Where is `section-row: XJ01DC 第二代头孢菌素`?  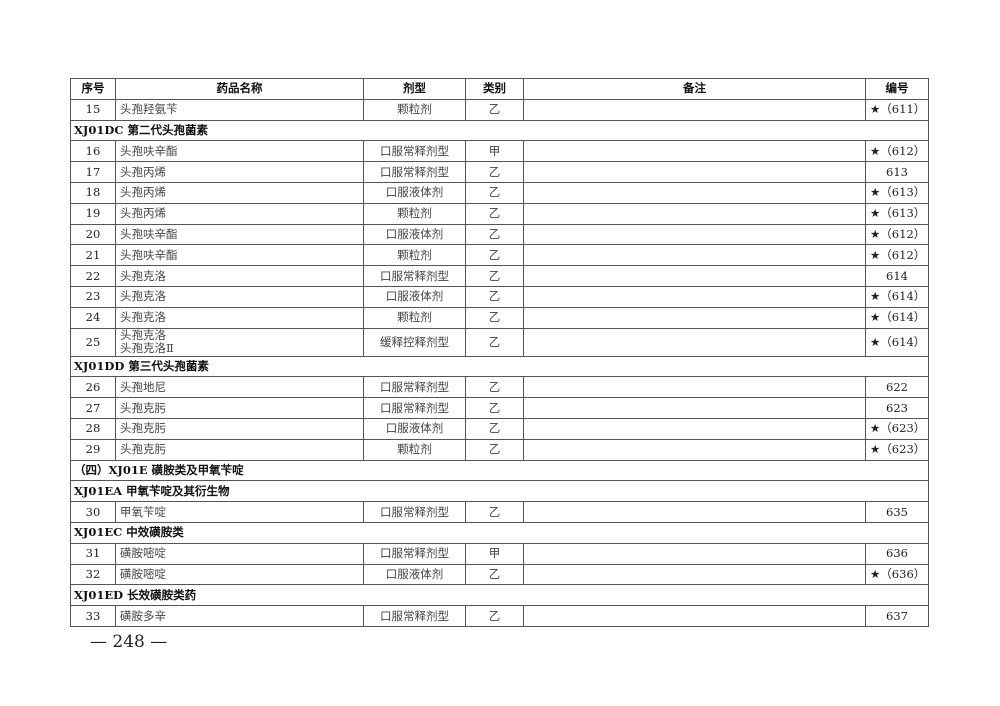 section-row: XJ01DC 第二代头孢菌素 is located at coordinates (499, 130).